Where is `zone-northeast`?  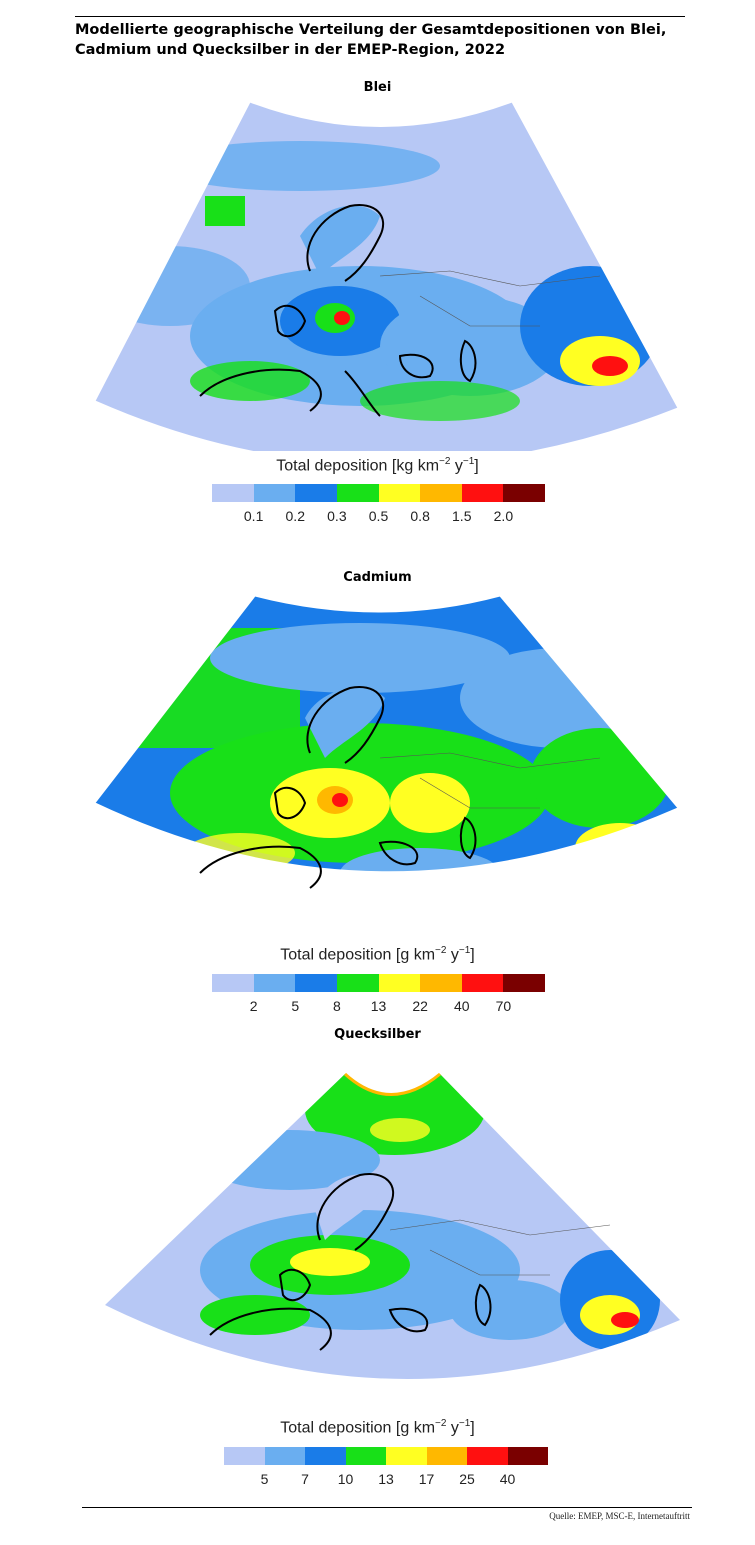 zone-northeast is located at coordinates (560, 698).